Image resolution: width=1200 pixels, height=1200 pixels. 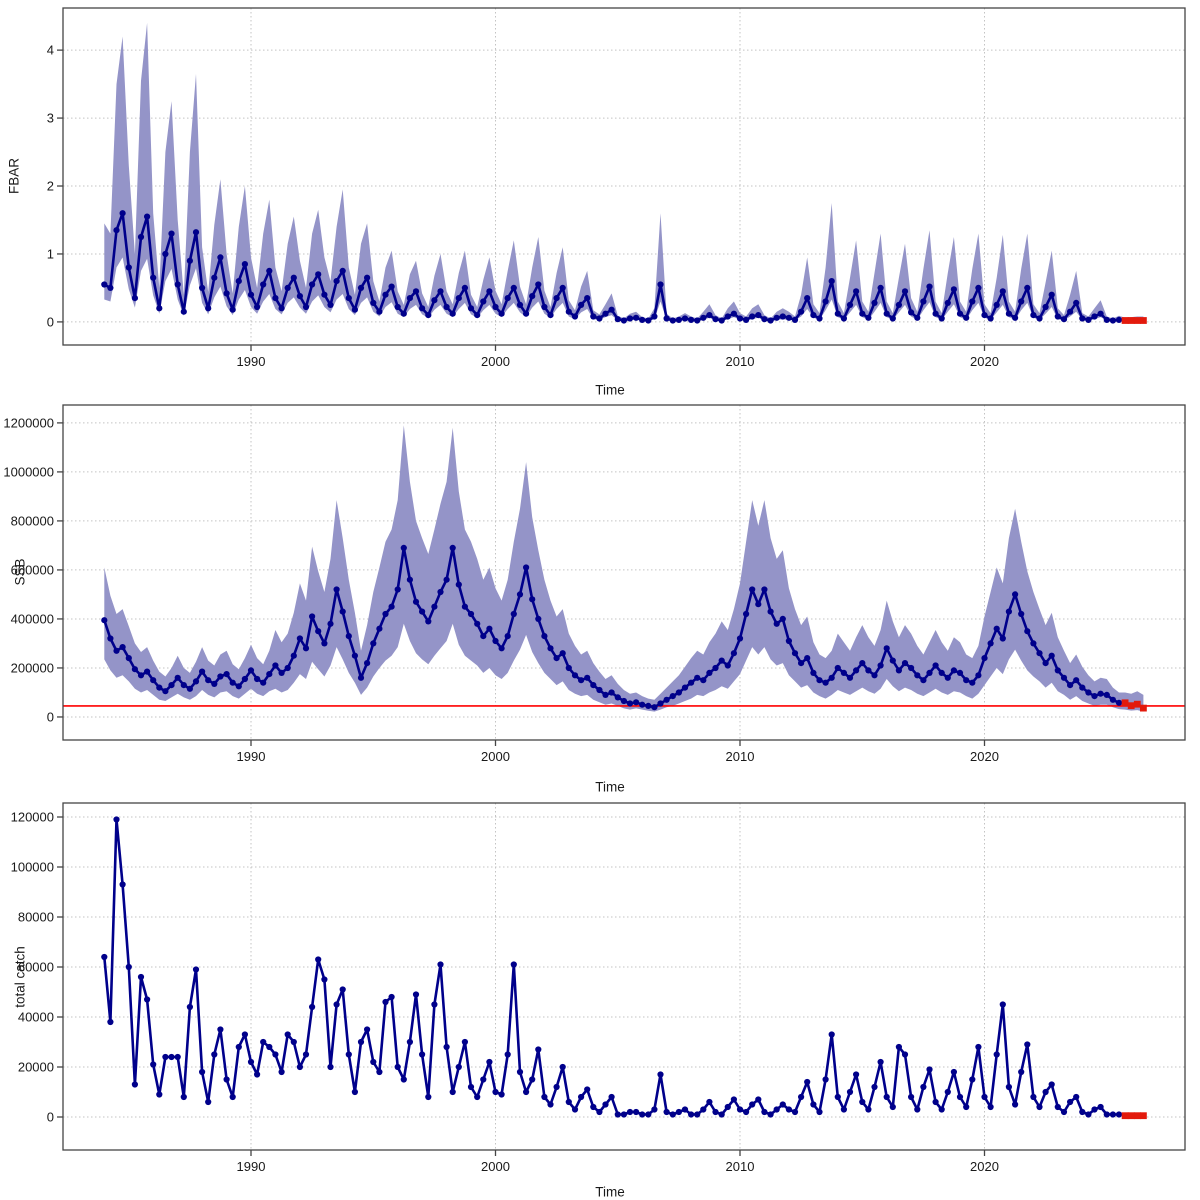 I want to click on y-tick-label: 0, so click(x=50, y=716).